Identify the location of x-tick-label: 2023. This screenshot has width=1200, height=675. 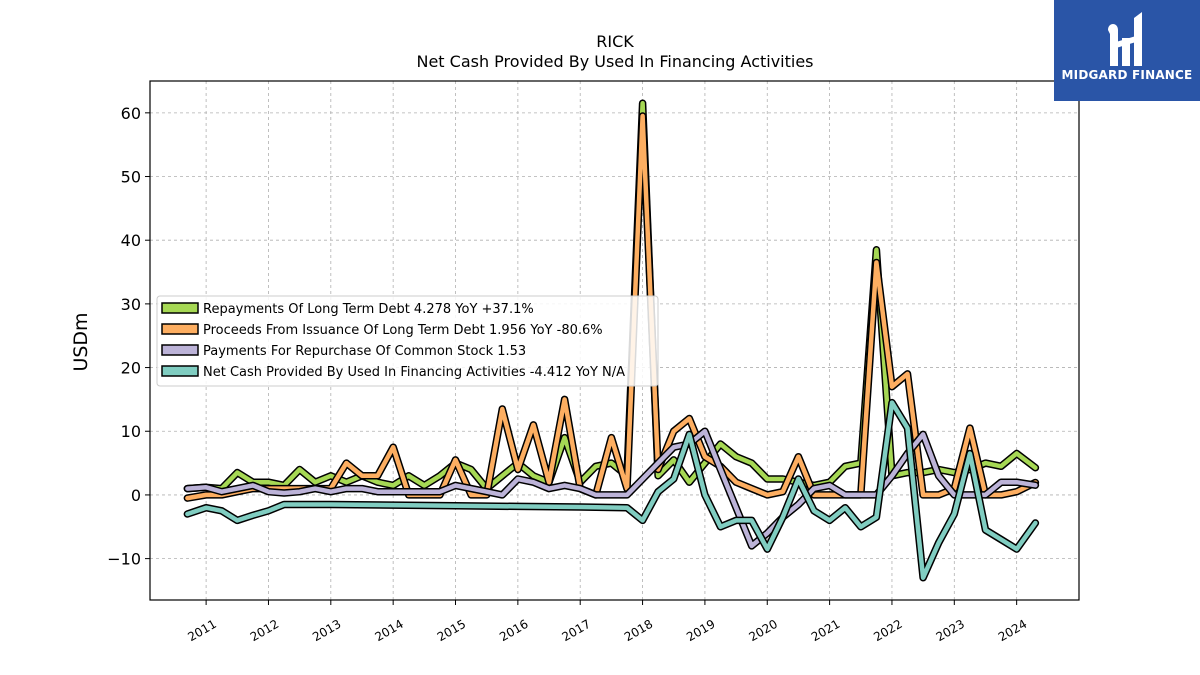
(950, 630).